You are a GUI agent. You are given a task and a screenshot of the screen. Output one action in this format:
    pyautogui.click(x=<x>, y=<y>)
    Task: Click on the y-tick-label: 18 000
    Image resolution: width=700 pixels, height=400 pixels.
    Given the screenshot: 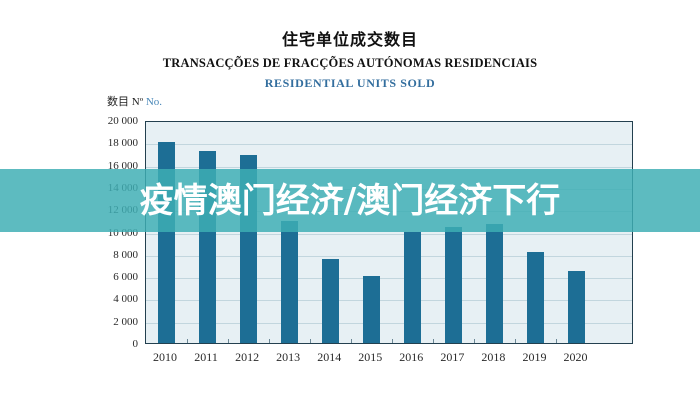 What is the action you would take?
    pyautogui.click(x=122, y=143)
    